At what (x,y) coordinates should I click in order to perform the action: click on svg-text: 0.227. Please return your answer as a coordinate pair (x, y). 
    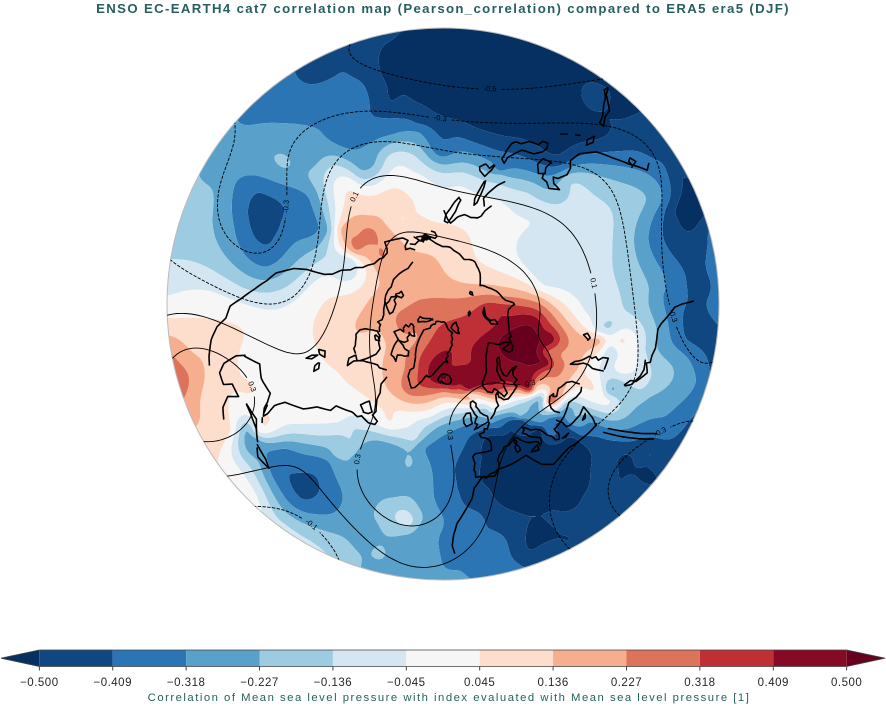
    Looking at the image, I should click on (626, 683).